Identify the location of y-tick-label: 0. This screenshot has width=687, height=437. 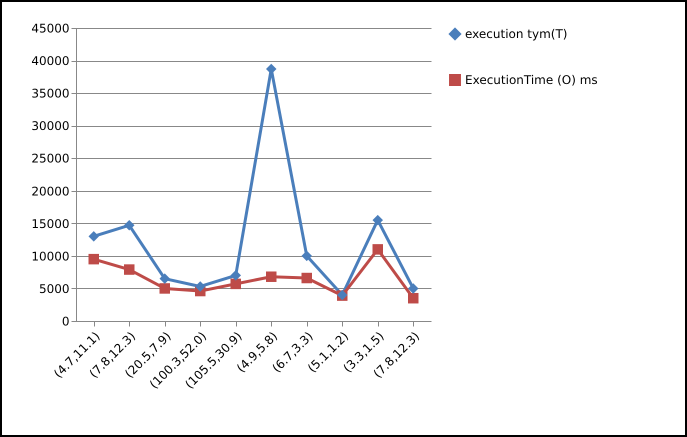
(66, 321).